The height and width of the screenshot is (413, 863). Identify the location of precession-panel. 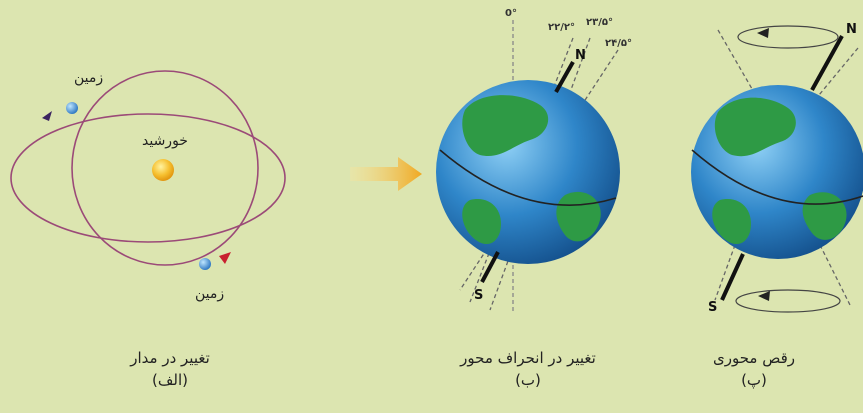
(777, 169).